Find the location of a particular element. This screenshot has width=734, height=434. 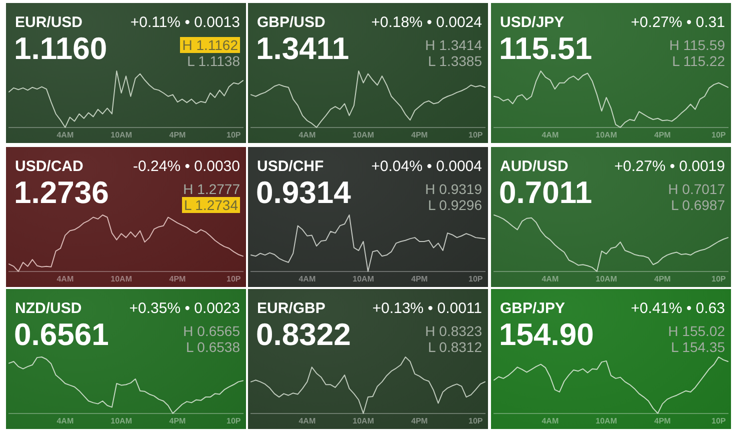

chart-title: NZD/USD is located at coordinates (48, 309).